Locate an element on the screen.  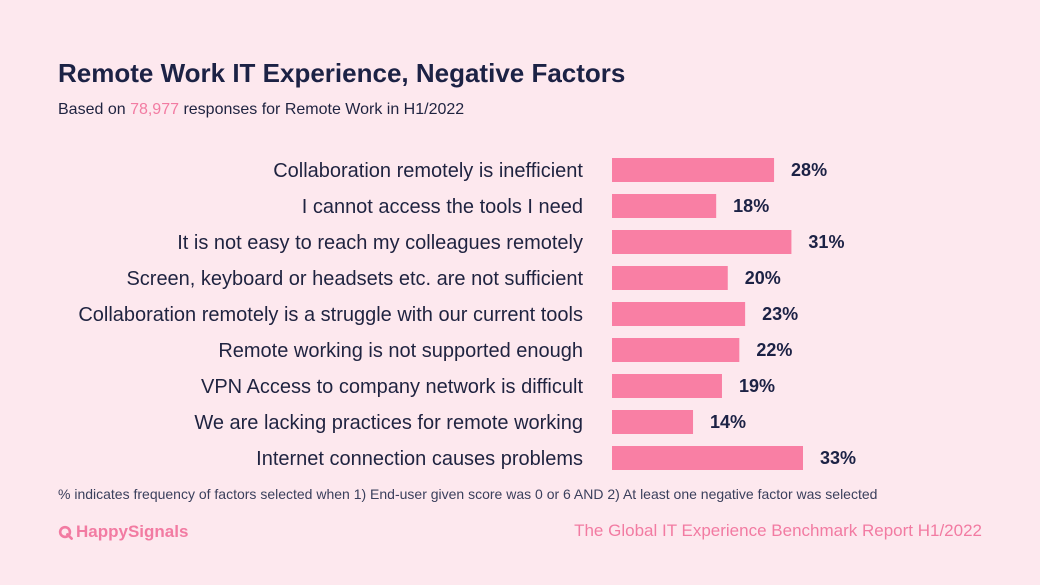
category-label: I cannot access the tools I need is located at coordinates (442, 207).